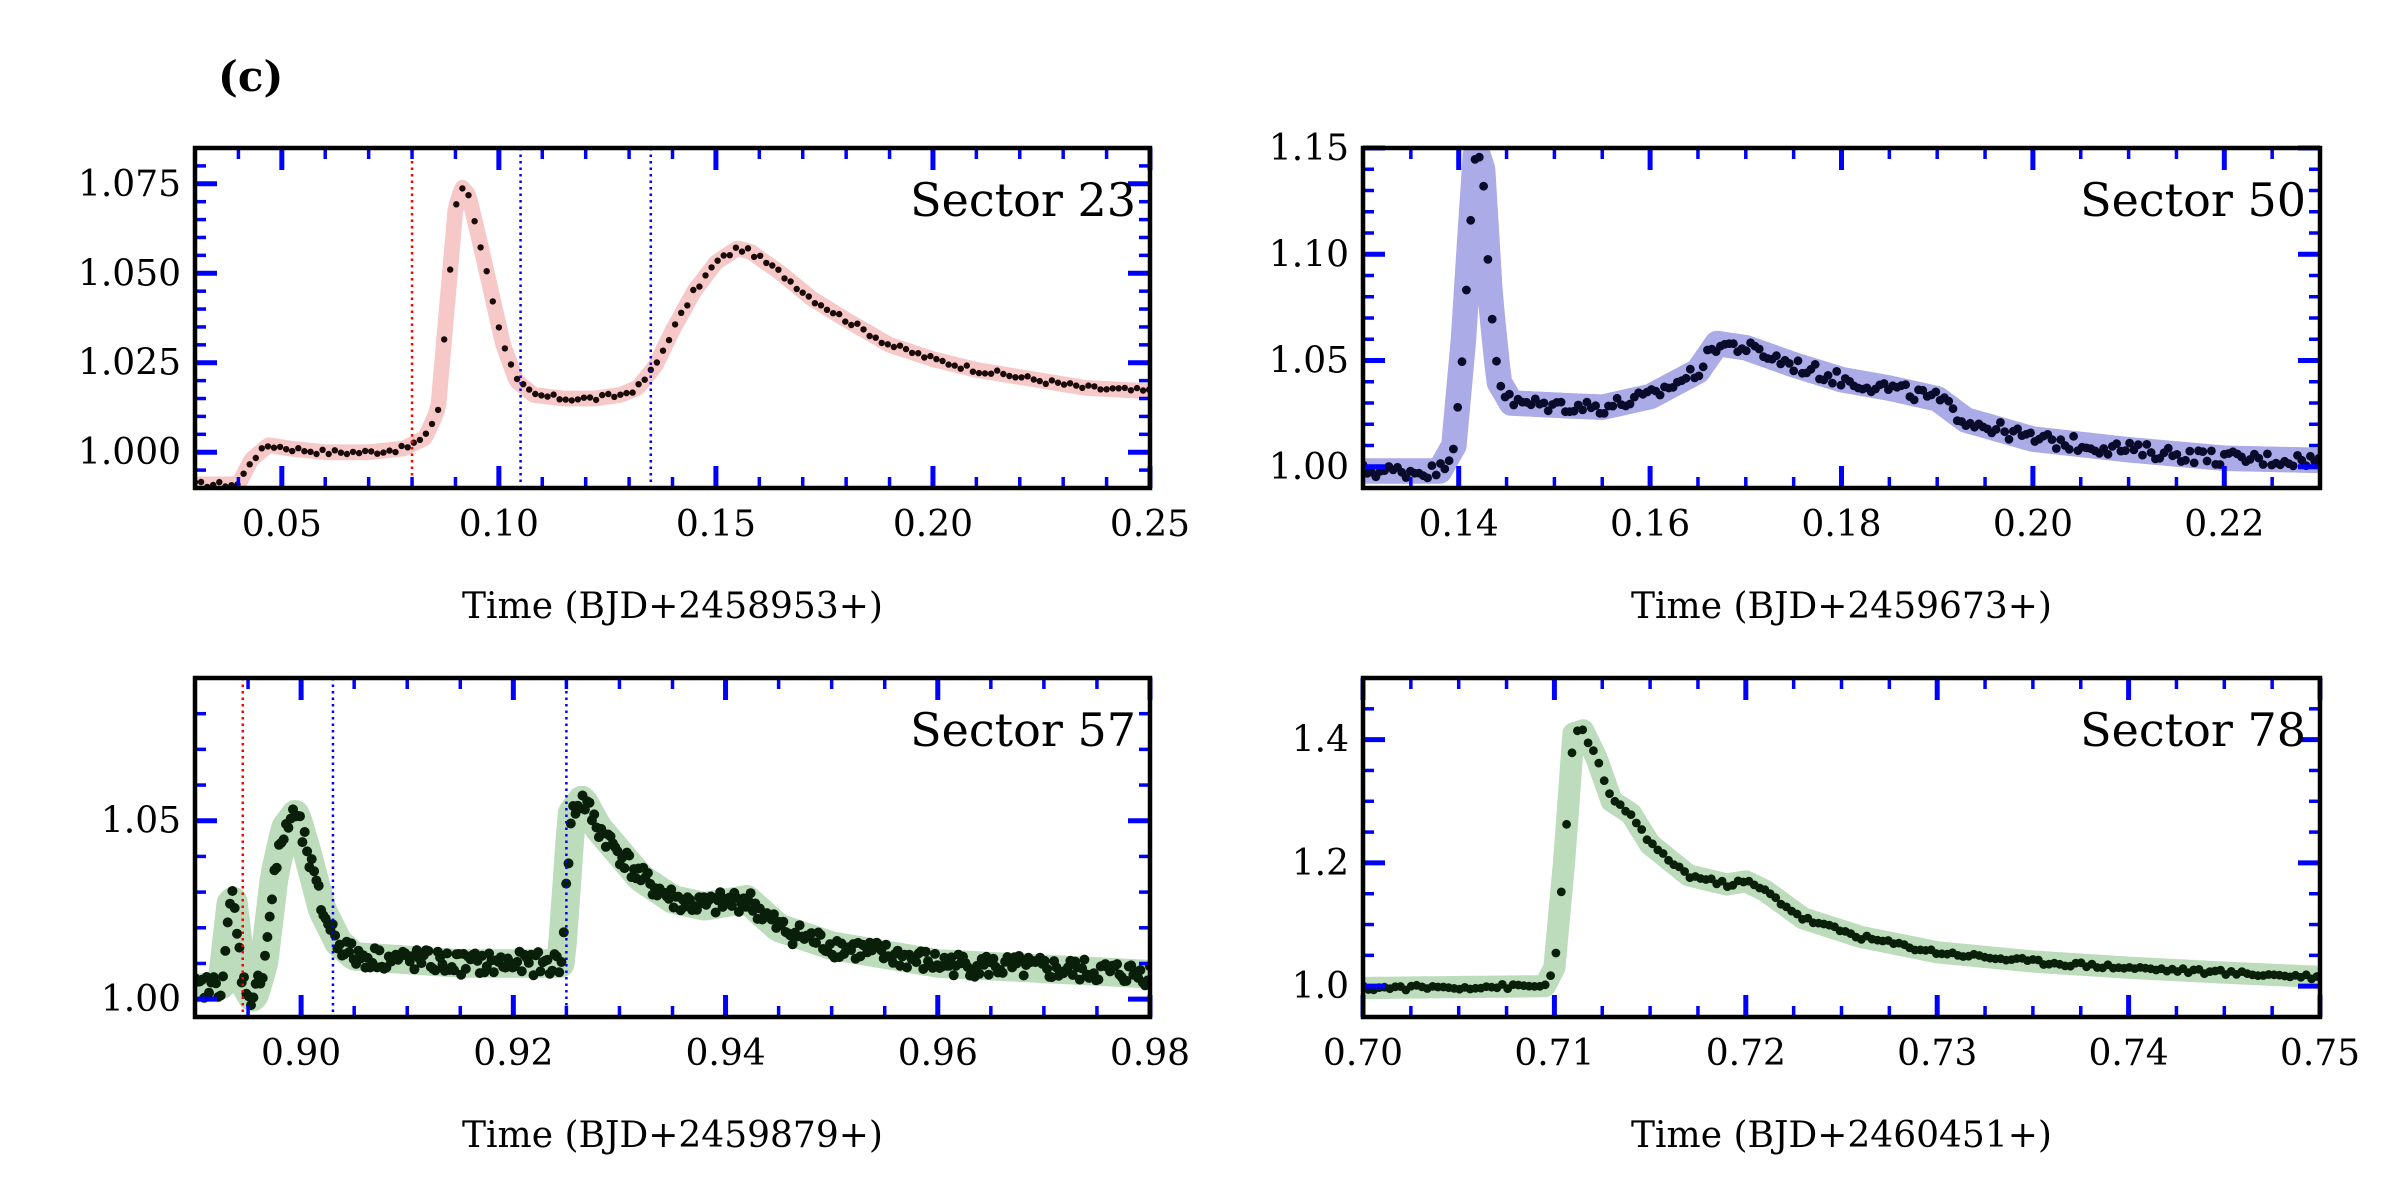  Describe the element at coordinates (2033, 524) in the screenshot. I see `x-tick-label: 0.20` at that location.